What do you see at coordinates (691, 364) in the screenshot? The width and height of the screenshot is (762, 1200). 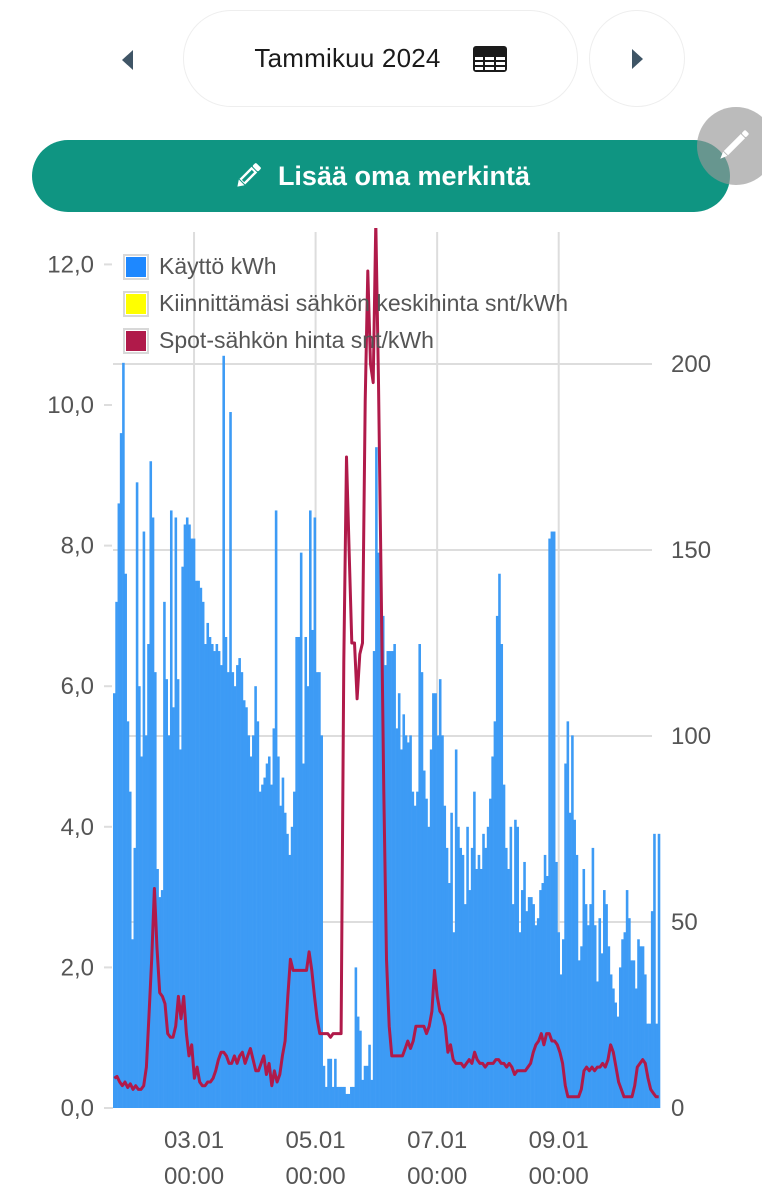 I see `right-tick-label: 200` at bounding box center [691, 364].